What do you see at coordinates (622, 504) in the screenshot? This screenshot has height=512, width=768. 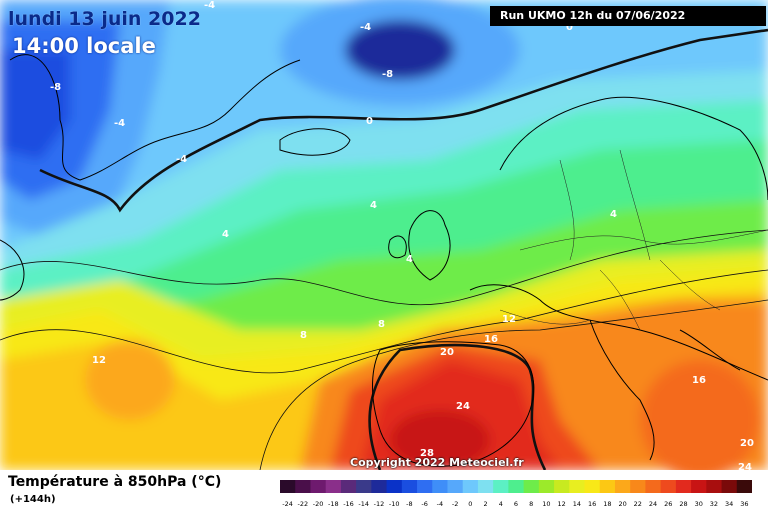 I see `scale-tick-label: 20` at bounding box center [622, 504].